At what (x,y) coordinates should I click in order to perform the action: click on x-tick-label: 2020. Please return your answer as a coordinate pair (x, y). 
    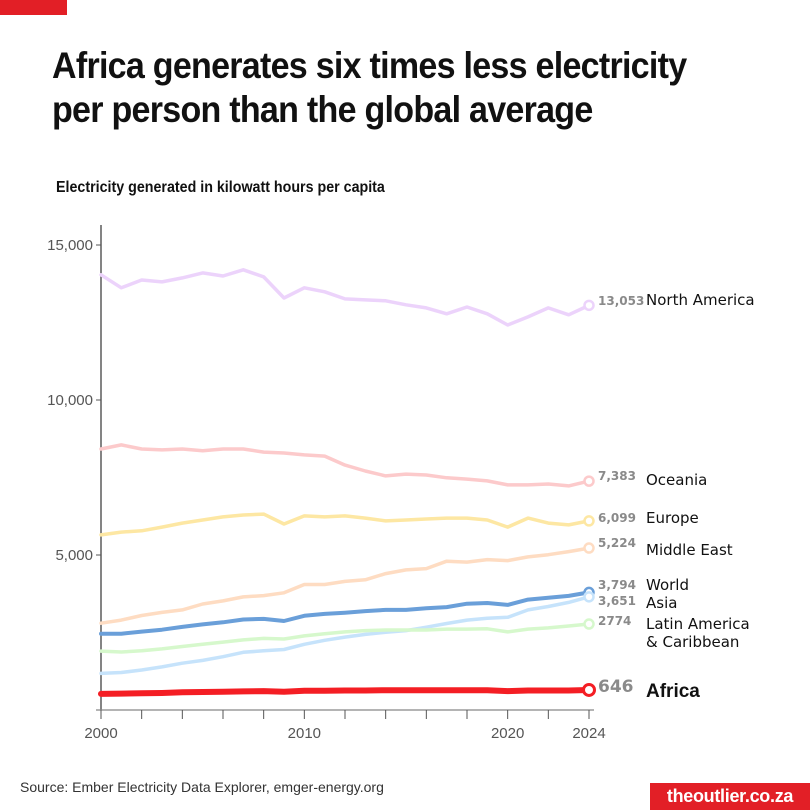
    Looking at the image, I should click on (507, 733).